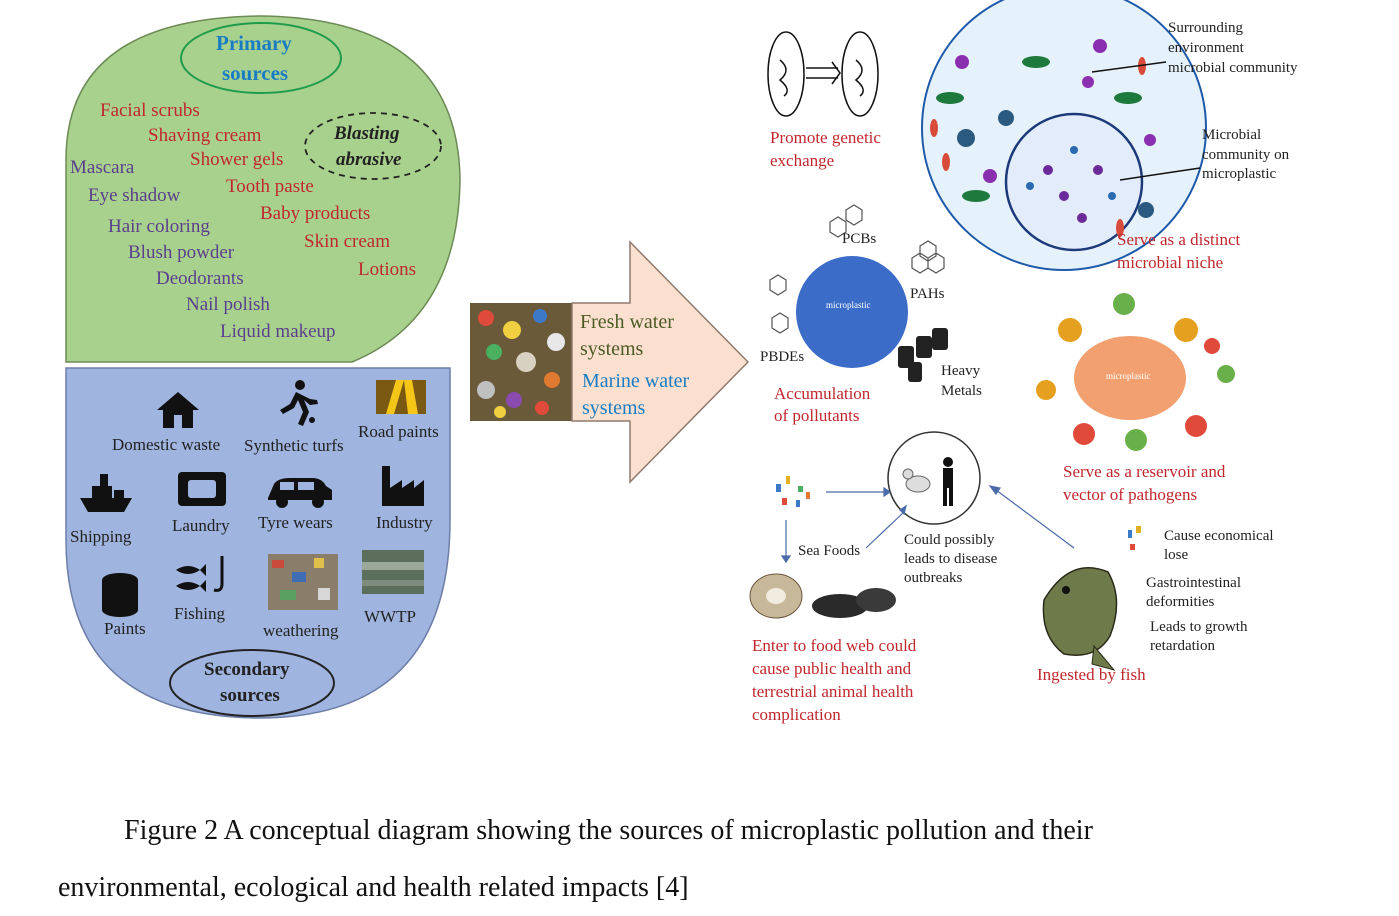 The height and width of the screenshot is (916, 1399). What do you see at coordinates (303, 582) in the screenshot?
I see `weathering-image` at bounding box center [303, 582].